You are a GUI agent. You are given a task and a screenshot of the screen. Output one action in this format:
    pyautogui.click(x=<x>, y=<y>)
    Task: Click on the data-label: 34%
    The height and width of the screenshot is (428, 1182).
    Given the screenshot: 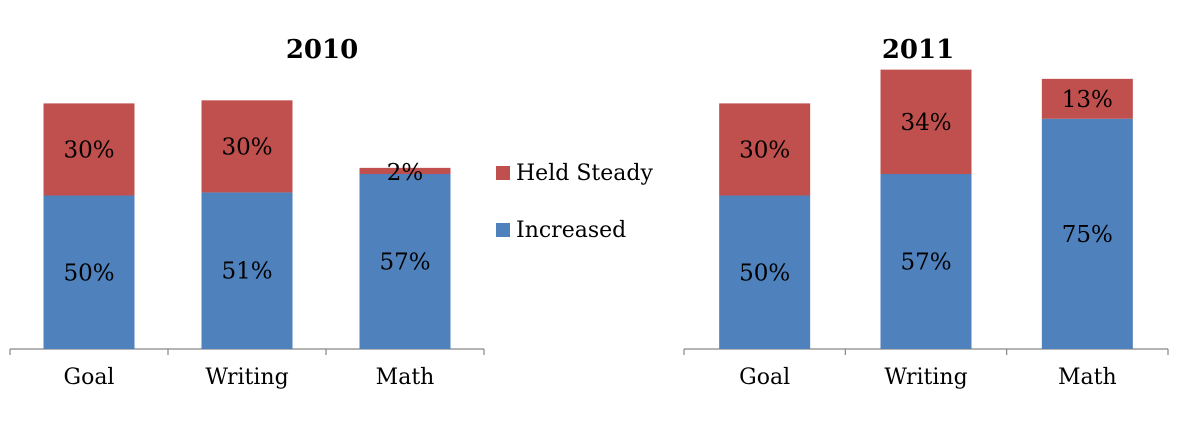 What is the action you would take?
    pyautogui.click(x=925, y=123)
    